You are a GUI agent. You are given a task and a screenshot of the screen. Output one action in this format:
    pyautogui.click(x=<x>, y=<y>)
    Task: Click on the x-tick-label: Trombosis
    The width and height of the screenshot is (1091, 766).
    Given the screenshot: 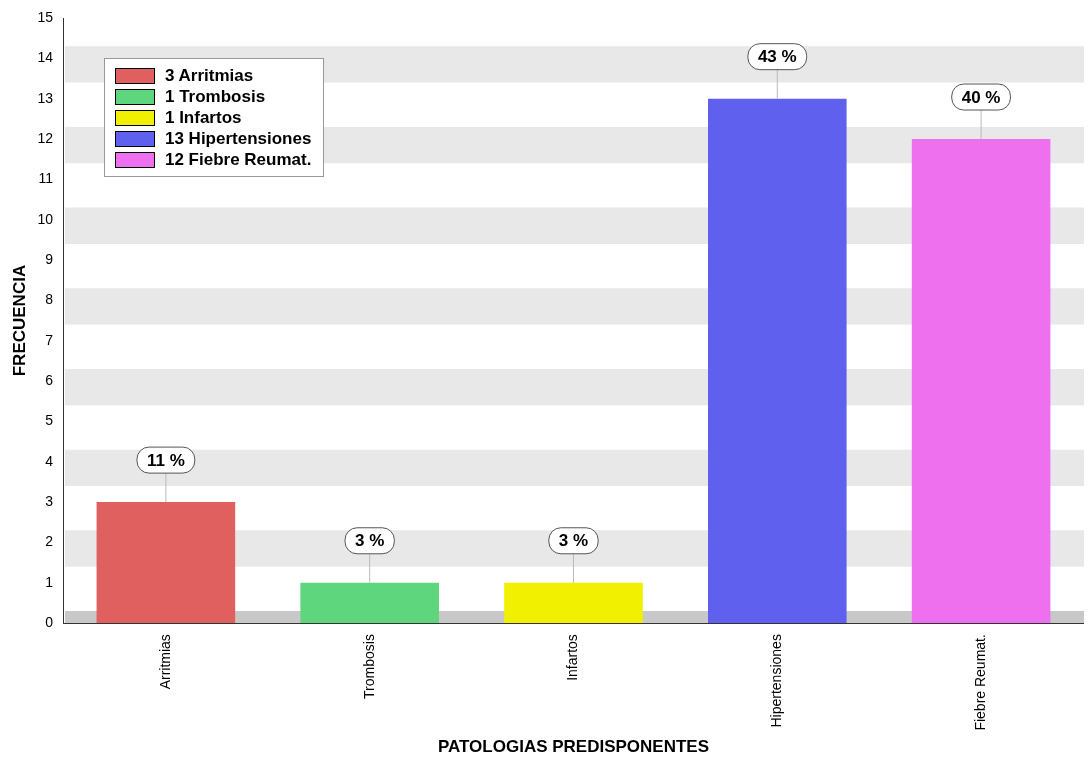 What is the action you would take?
    pyautogui.click(x=368, y=666)
    